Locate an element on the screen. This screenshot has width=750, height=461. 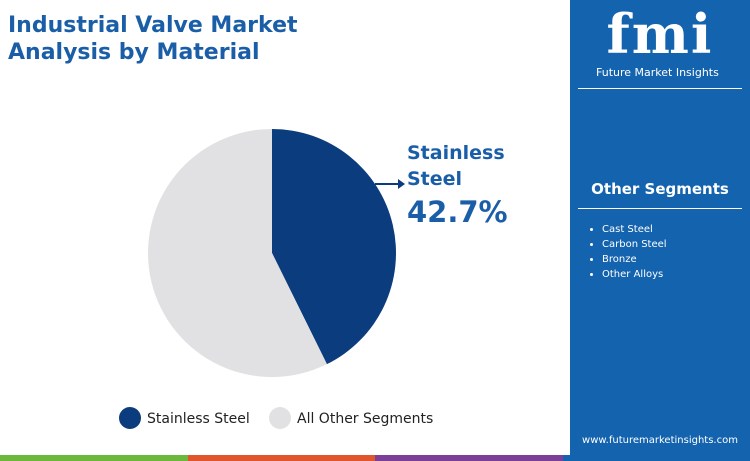
segment-item: Cast Steel is located at coordinates (634, 229).